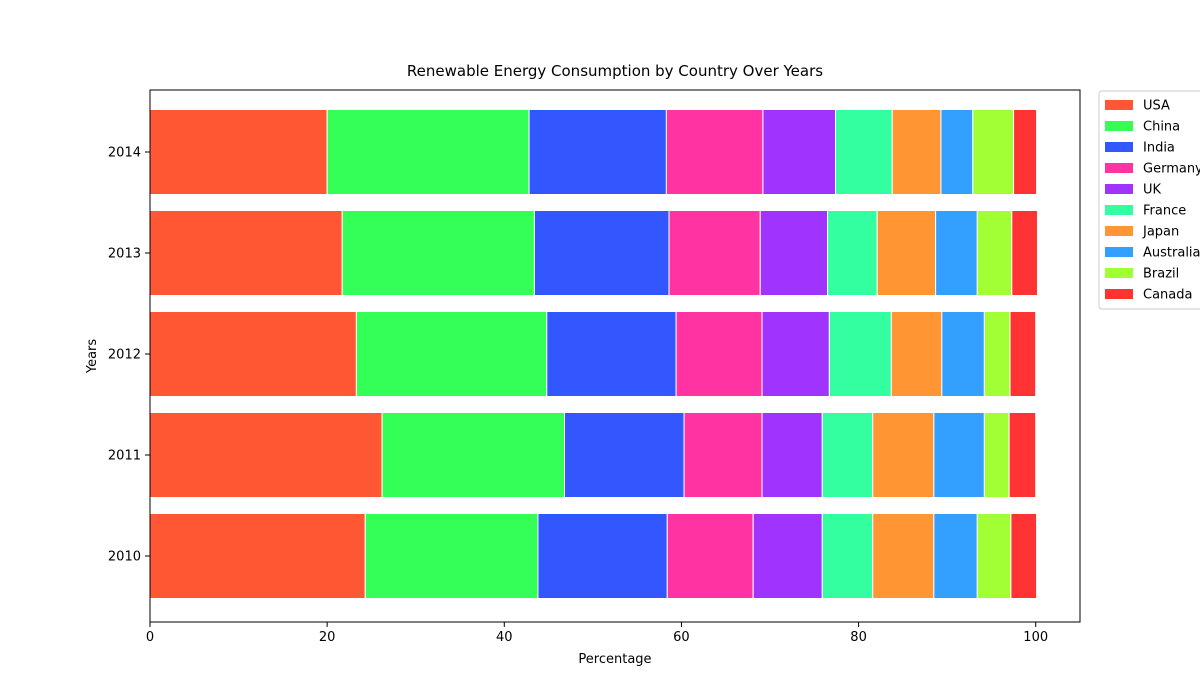 This screenshot has width=1200, height=700. I want to click on legend-label-canada: Canada, so click(1167, 295).